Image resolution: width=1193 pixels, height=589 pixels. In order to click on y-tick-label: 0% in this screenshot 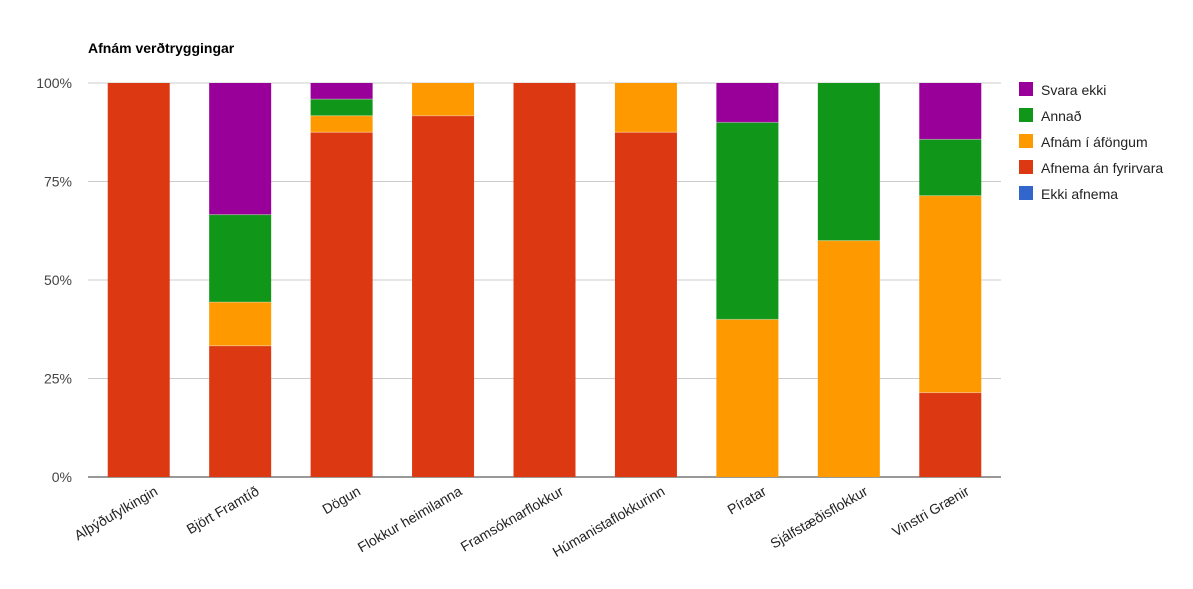, I will do `click(62, 477)`.